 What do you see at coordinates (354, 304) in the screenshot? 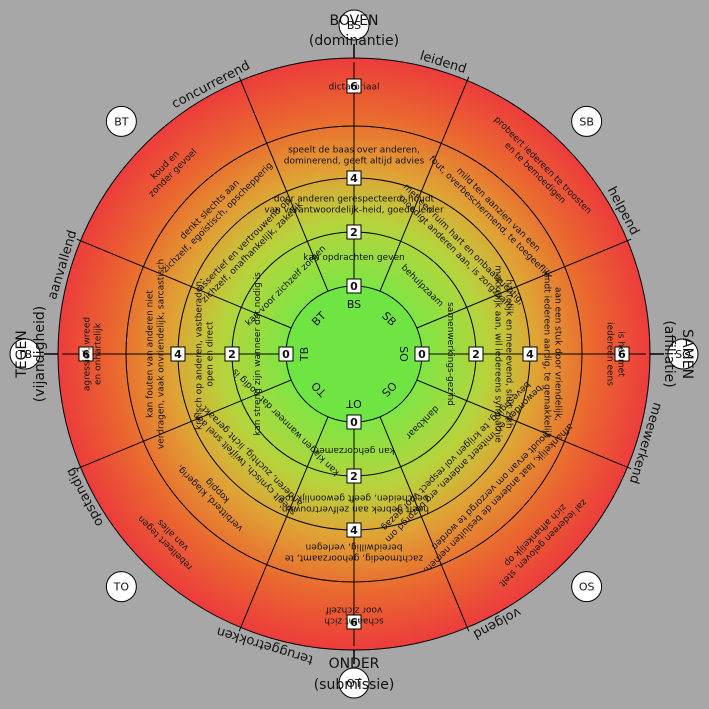
I see `inner-code-bs: BS` at bounding box center [354, 304].